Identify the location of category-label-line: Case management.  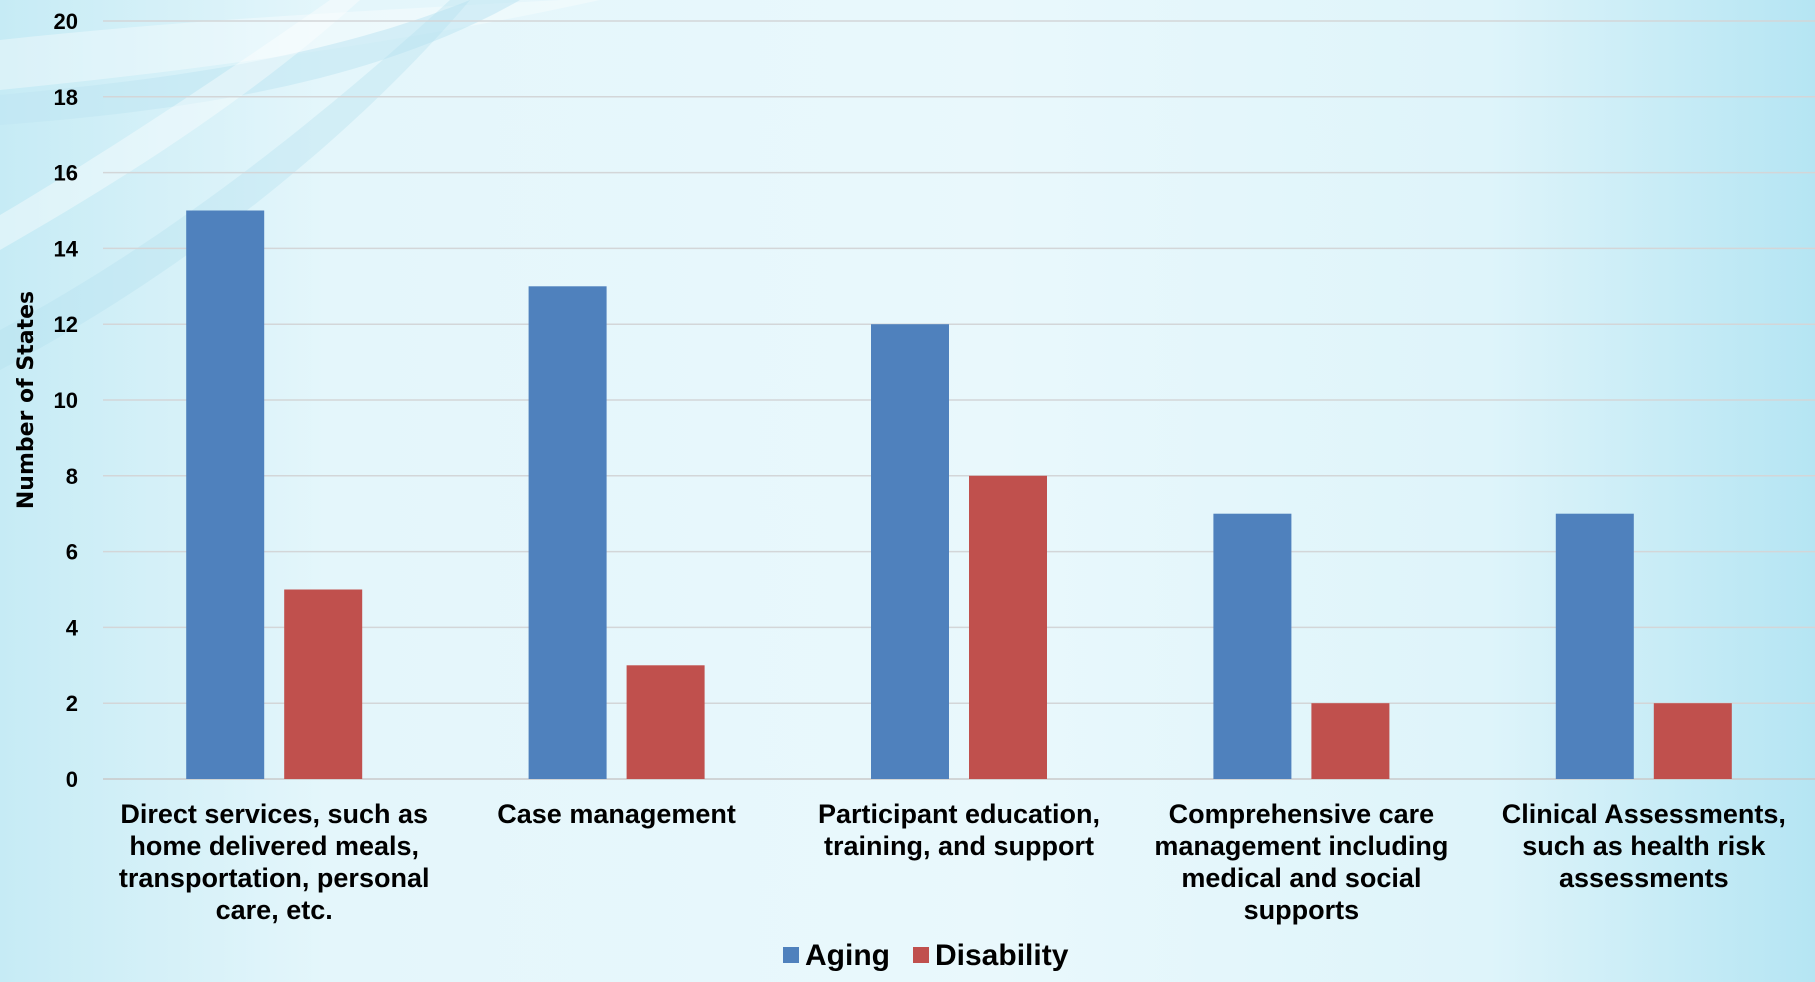
(616, 814).